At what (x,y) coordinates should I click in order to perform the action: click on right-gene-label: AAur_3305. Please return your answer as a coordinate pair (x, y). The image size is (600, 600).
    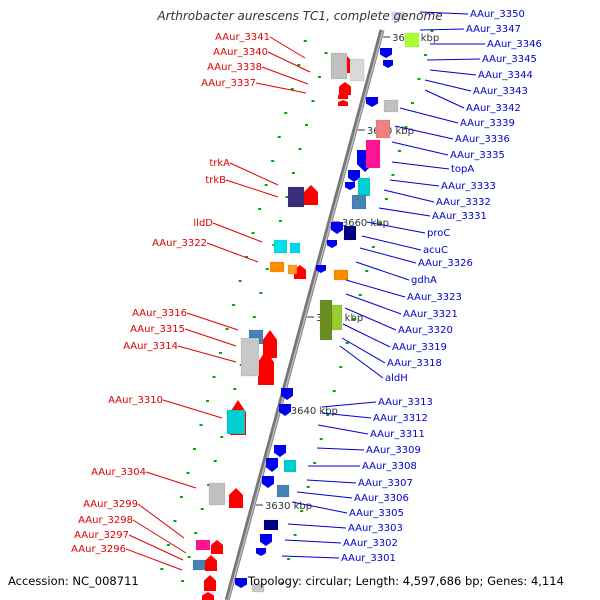
    Looking at the image, I should click on (376, 513).